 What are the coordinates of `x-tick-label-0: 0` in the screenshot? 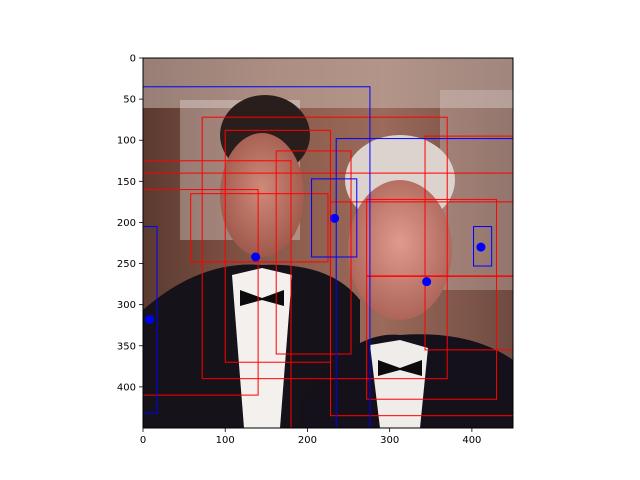 It's located at (143, 440).